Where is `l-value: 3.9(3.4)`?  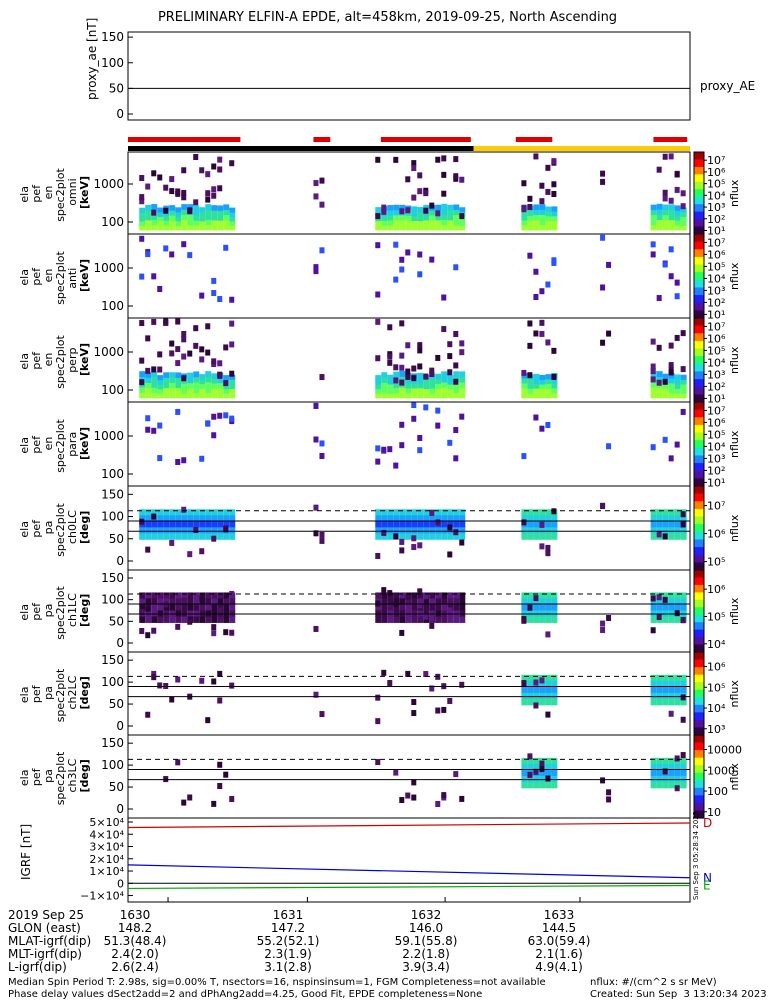
l-value: 3.9(3.4) is located at coordinates (426, 967).